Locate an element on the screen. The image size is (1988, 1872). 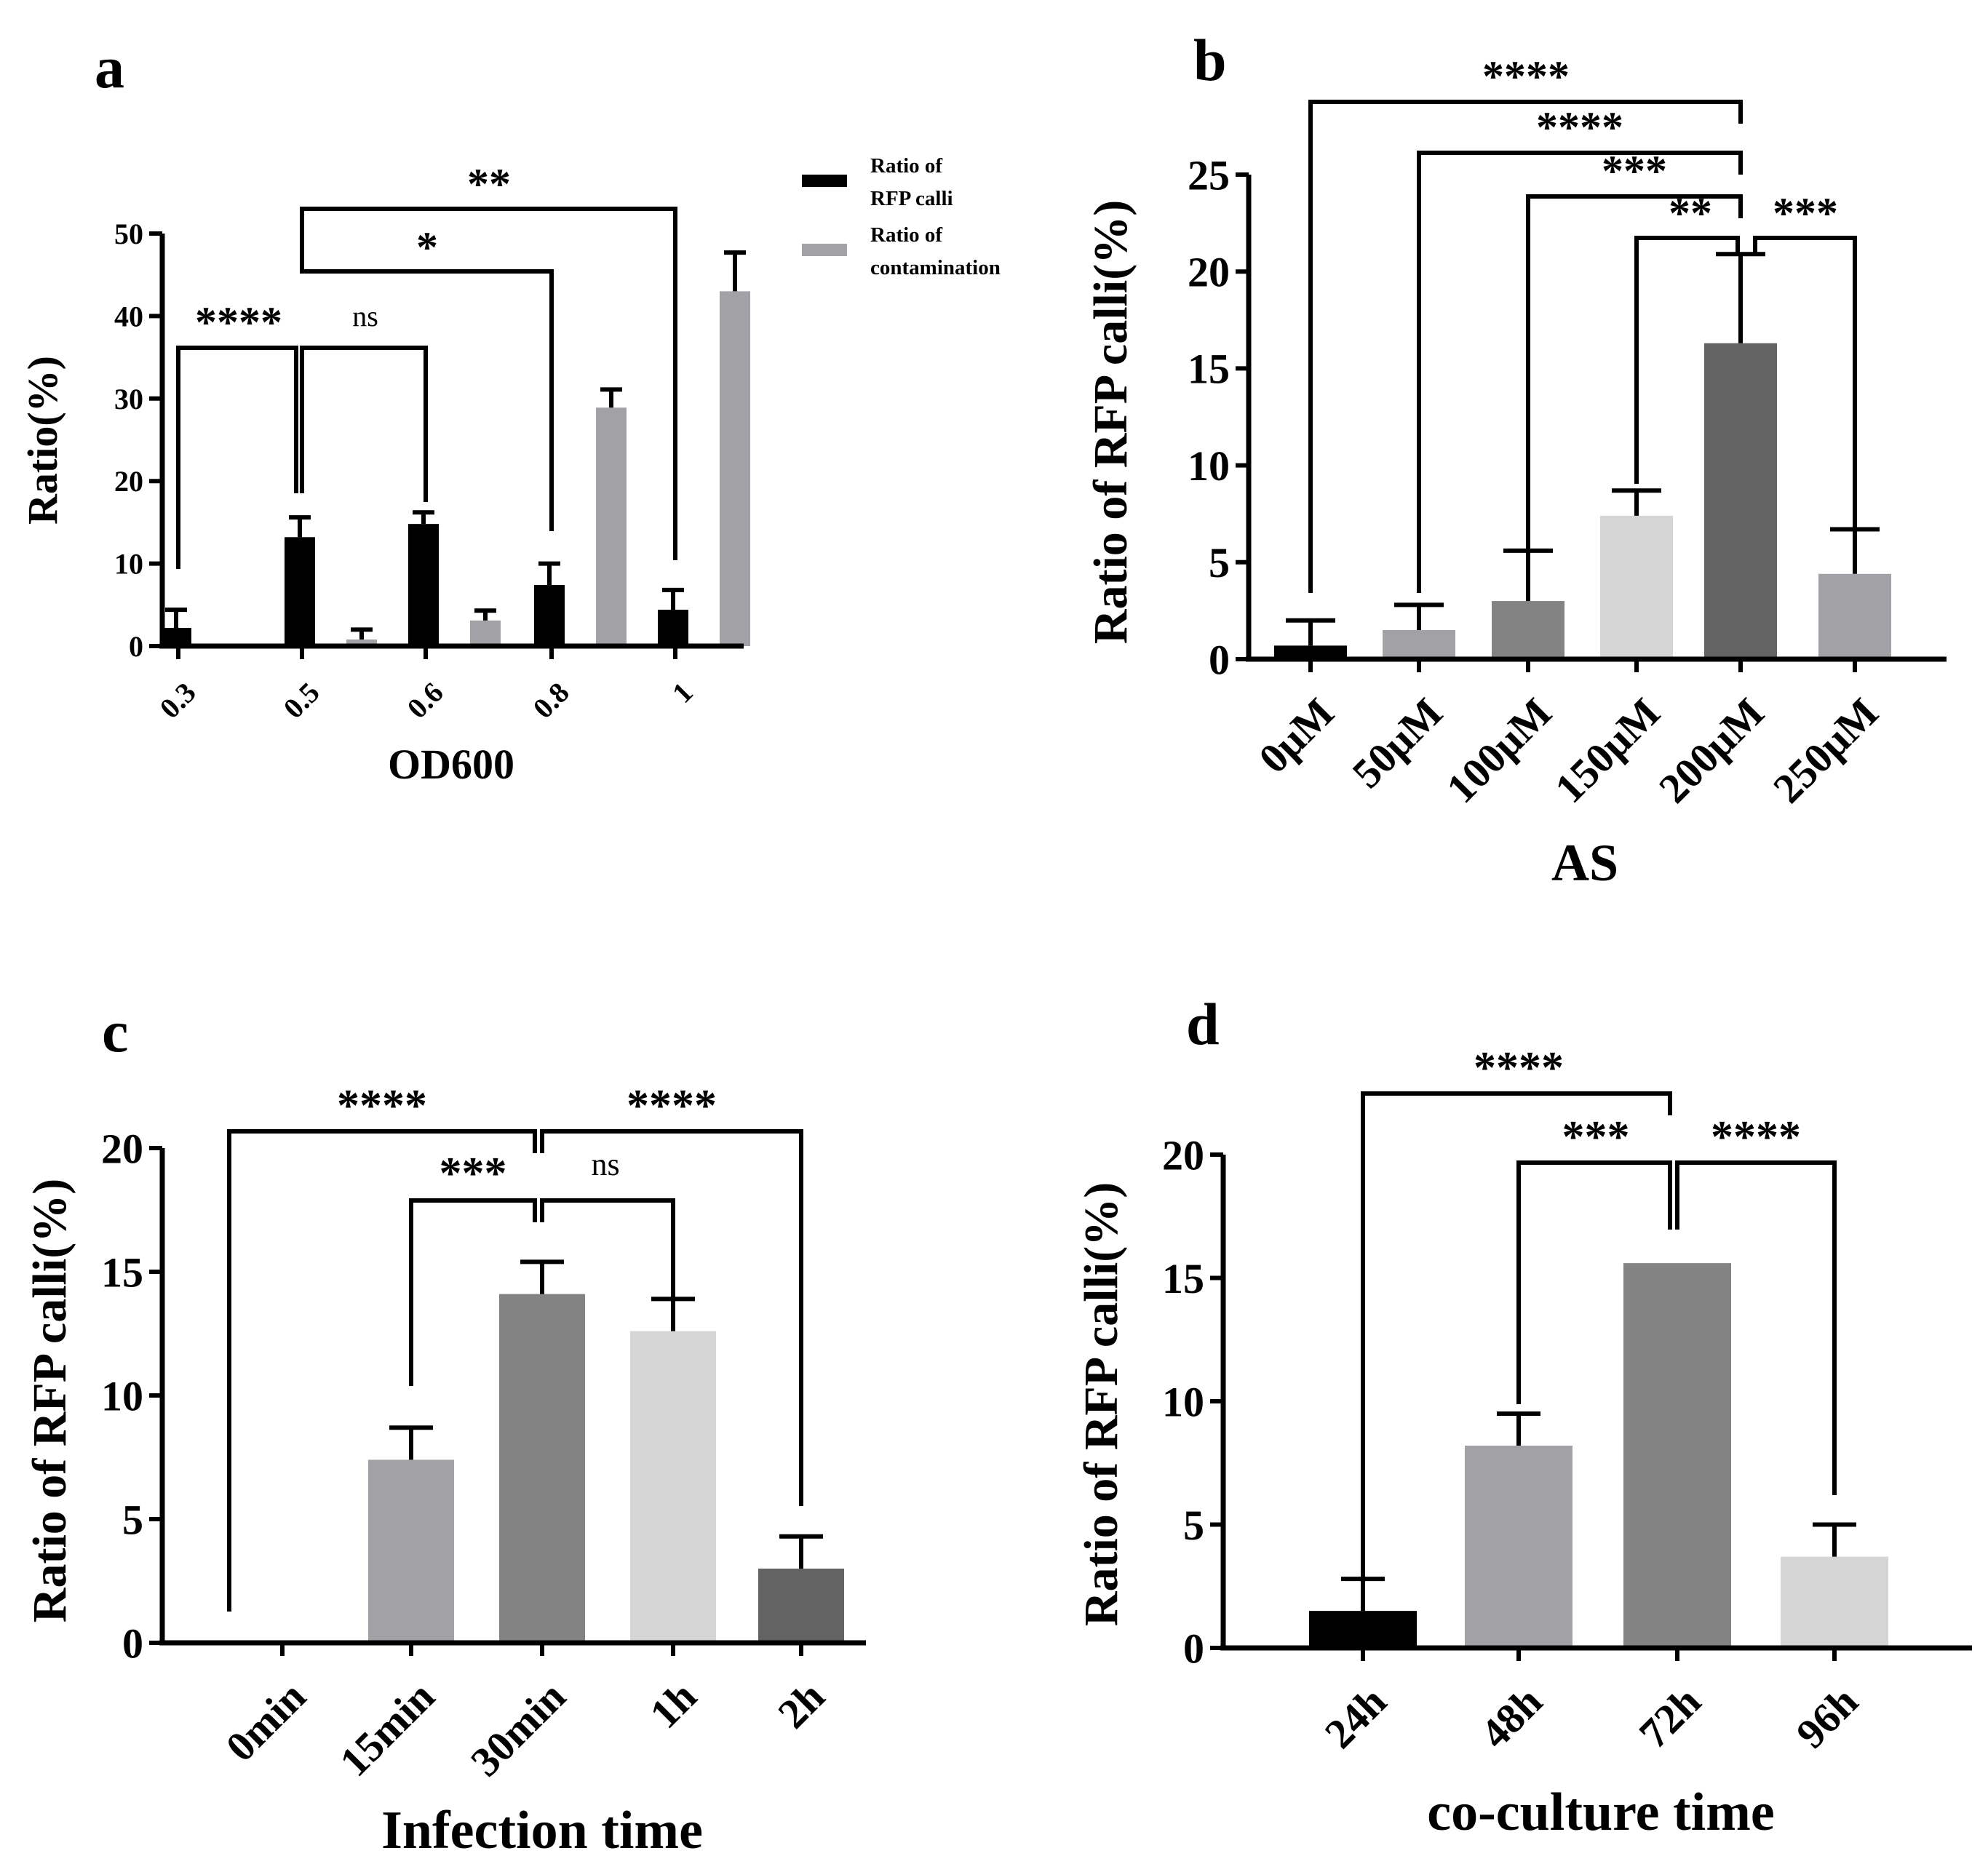
x-tick-label: 2h is located at coordinates (800, 1705).